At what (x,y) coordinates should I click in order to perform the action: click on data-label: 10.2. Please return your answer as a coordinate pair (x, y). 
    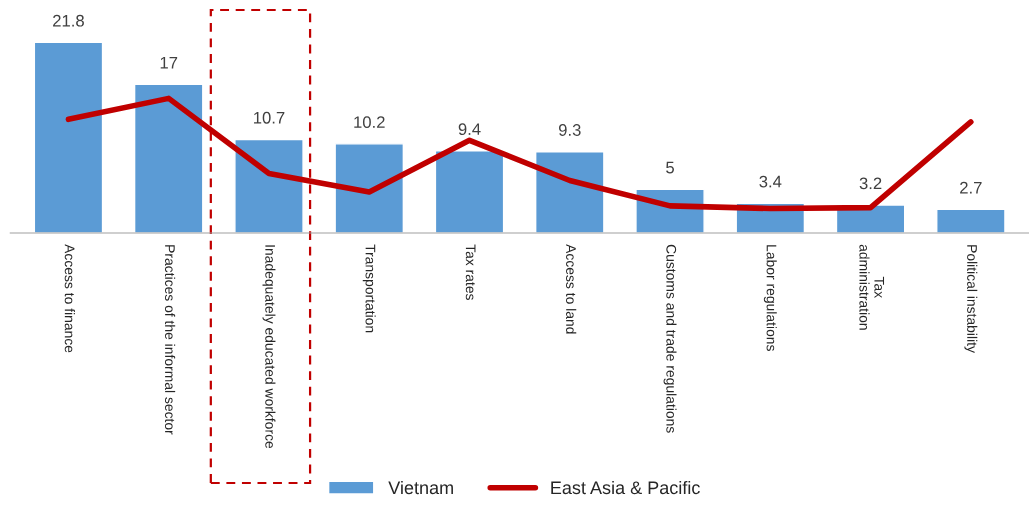
    Looking at the image, I should click on (369, 122).